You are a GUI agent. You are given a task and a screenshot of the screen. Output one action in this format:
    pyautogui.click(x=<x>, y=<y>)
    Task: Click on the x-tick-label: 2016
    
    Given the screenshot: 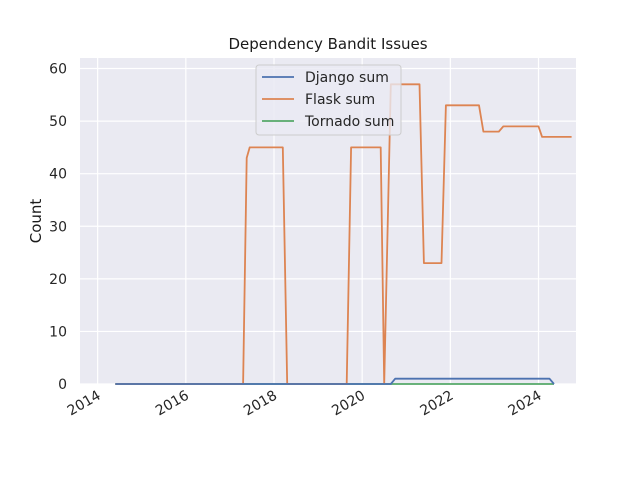 What is the action you would take?
    pyautogui.click(x=172, y=404)
    